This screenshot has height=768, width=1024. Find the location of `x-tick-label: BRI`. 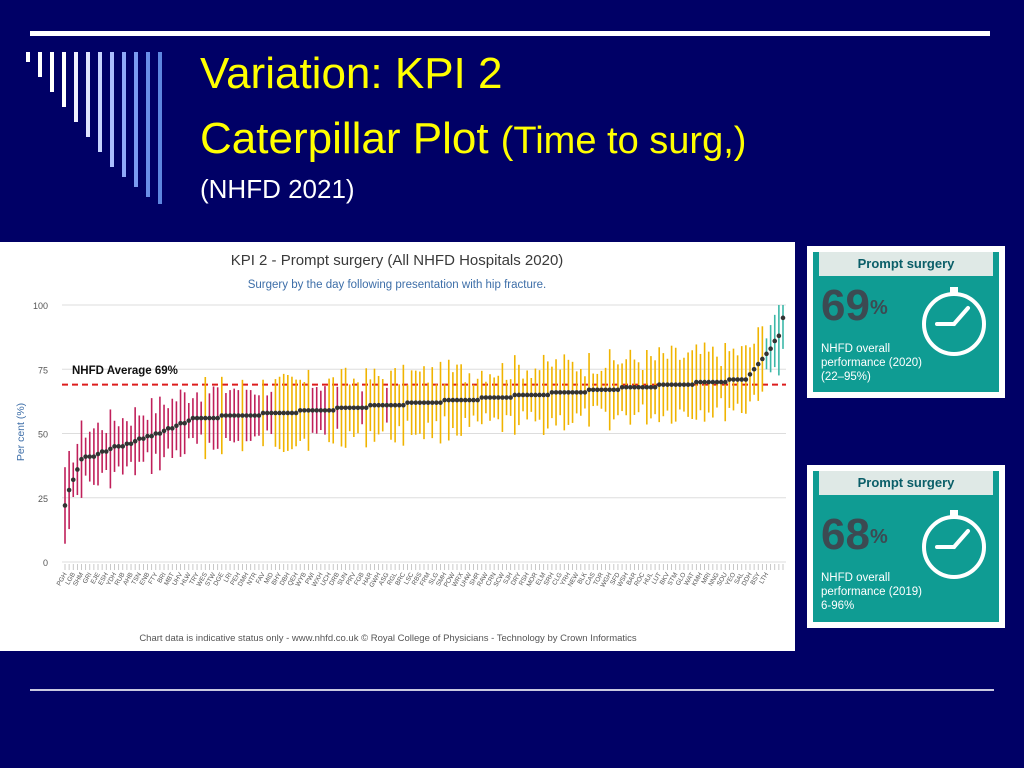

x-tick-label: BRI is located at coordinates (162, 577).